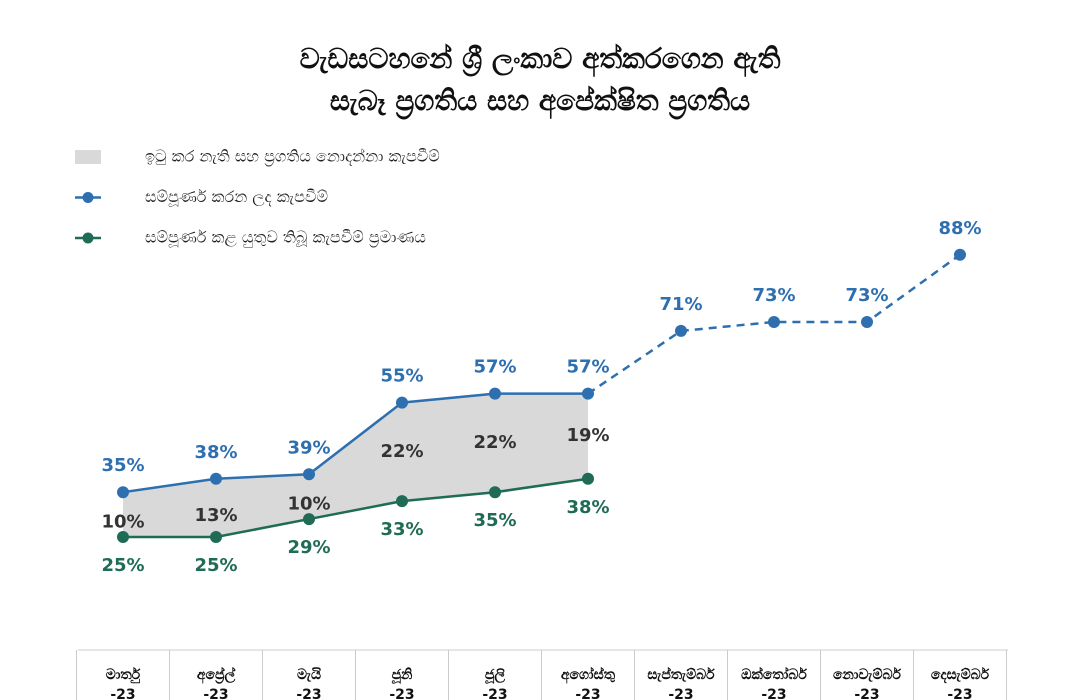 This screenshot has height=700, width=1080. I want to click on legend-label: සම්පූර්ණ කළ යුතුව තිබූ කැපවීම් ප්‍රමාණය, so click(285, 238).